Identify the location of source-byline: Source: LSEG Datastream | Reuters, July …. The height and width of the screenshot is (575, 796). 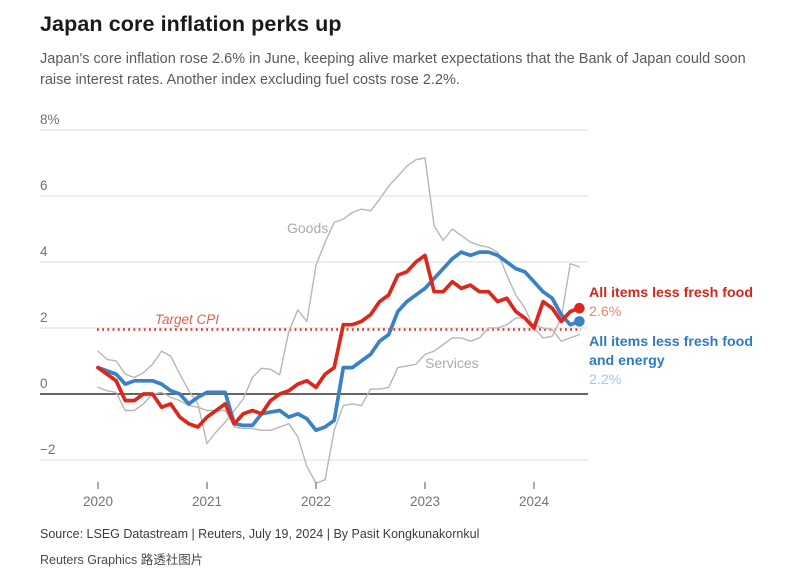
(260, 534).